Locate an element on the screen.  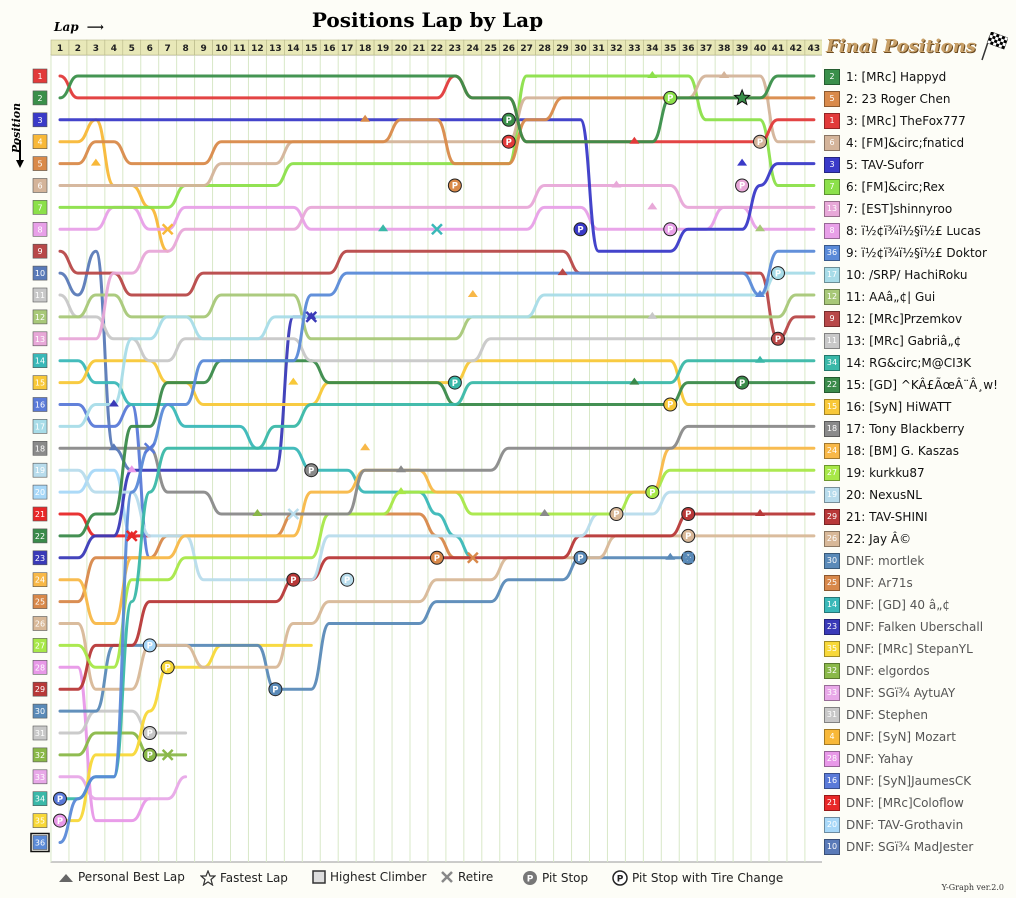
legend-pit-stop-tire-label: Pit Stop with Tire Change is located at coordinates (708, 878).